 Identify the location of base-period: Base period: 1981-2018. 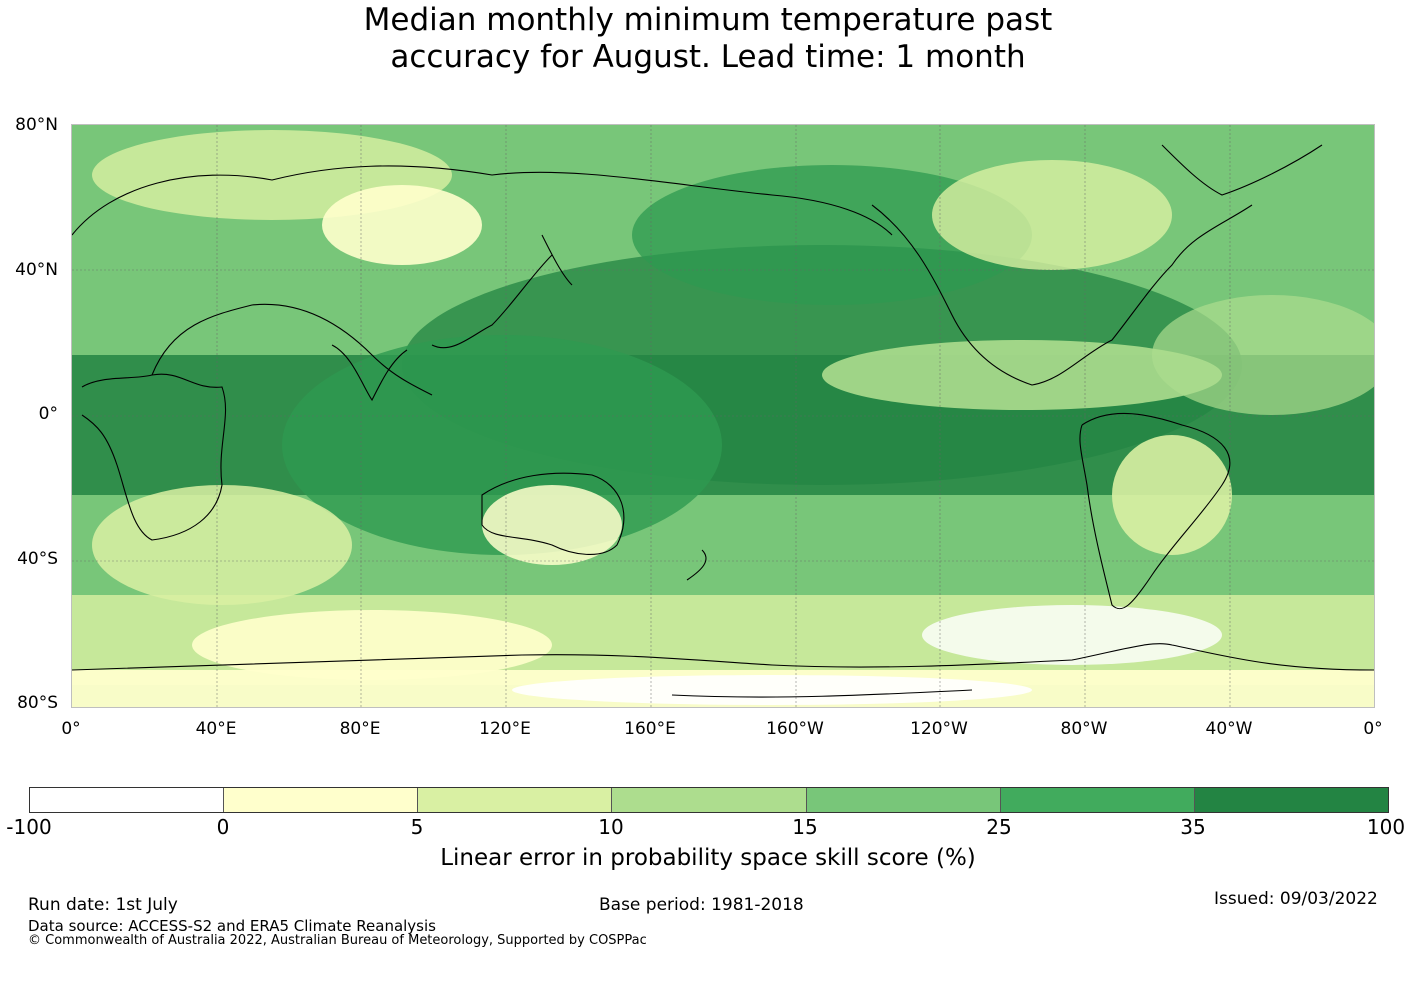
(701, 905).